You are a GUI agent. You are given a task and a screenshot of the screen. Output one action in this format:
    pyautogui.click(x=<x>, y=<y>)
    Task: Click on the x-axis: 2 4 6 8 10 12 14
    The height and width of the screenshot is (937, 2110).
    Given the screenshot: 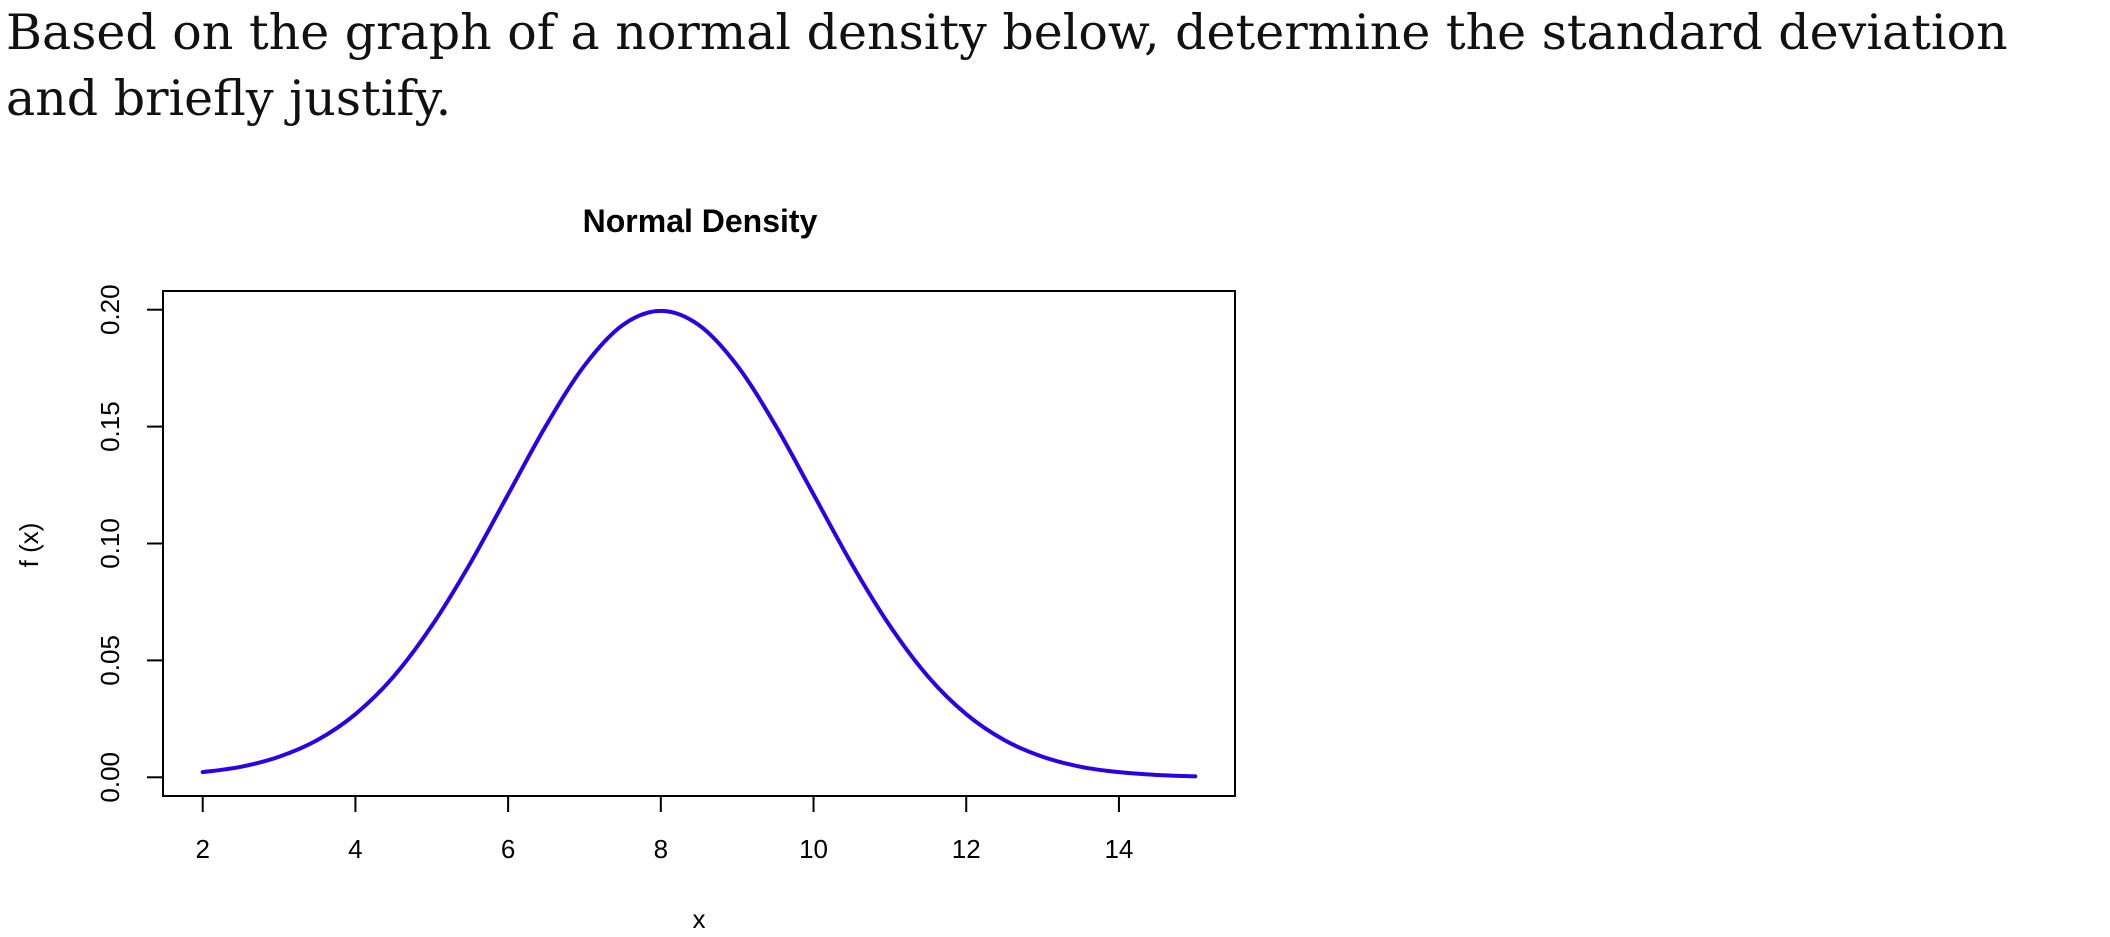 What is the action you would take?
    pyautogui.click(x=664, y=829)
    